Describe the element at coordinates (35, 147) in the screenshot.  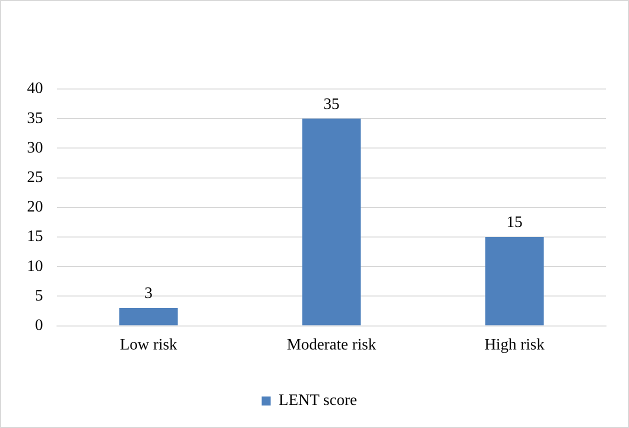
I see `y-tick-label: 30` at that location.